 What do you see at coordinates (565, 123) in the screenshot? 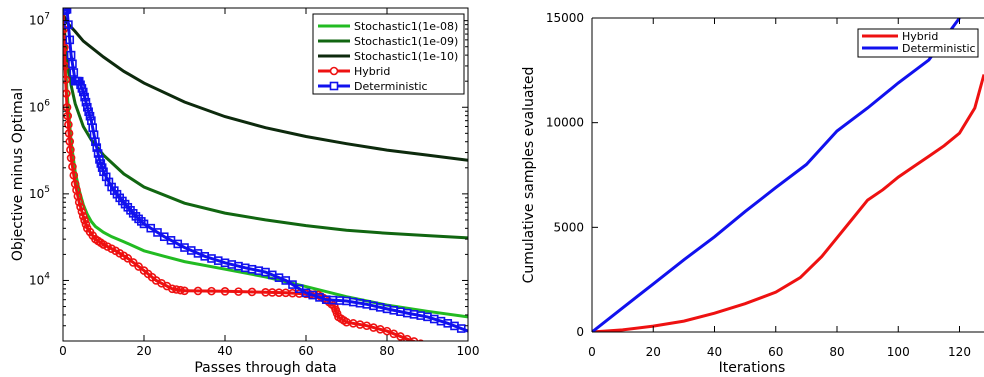
I see `right-y-tick-label: 10000` at bounding box center [565, 123].